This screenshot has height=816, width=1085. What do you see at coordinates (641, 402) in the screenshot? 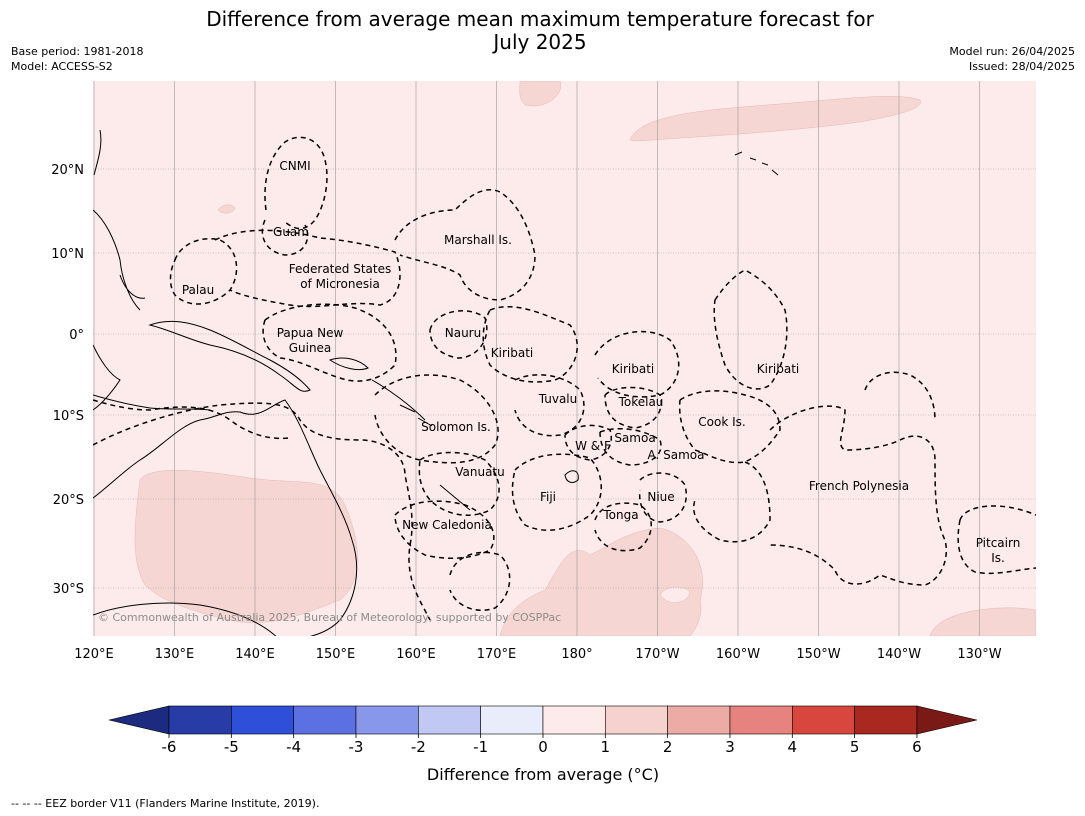
I see `label-tokelau: Tokelau` at bounding box center [641, 402].